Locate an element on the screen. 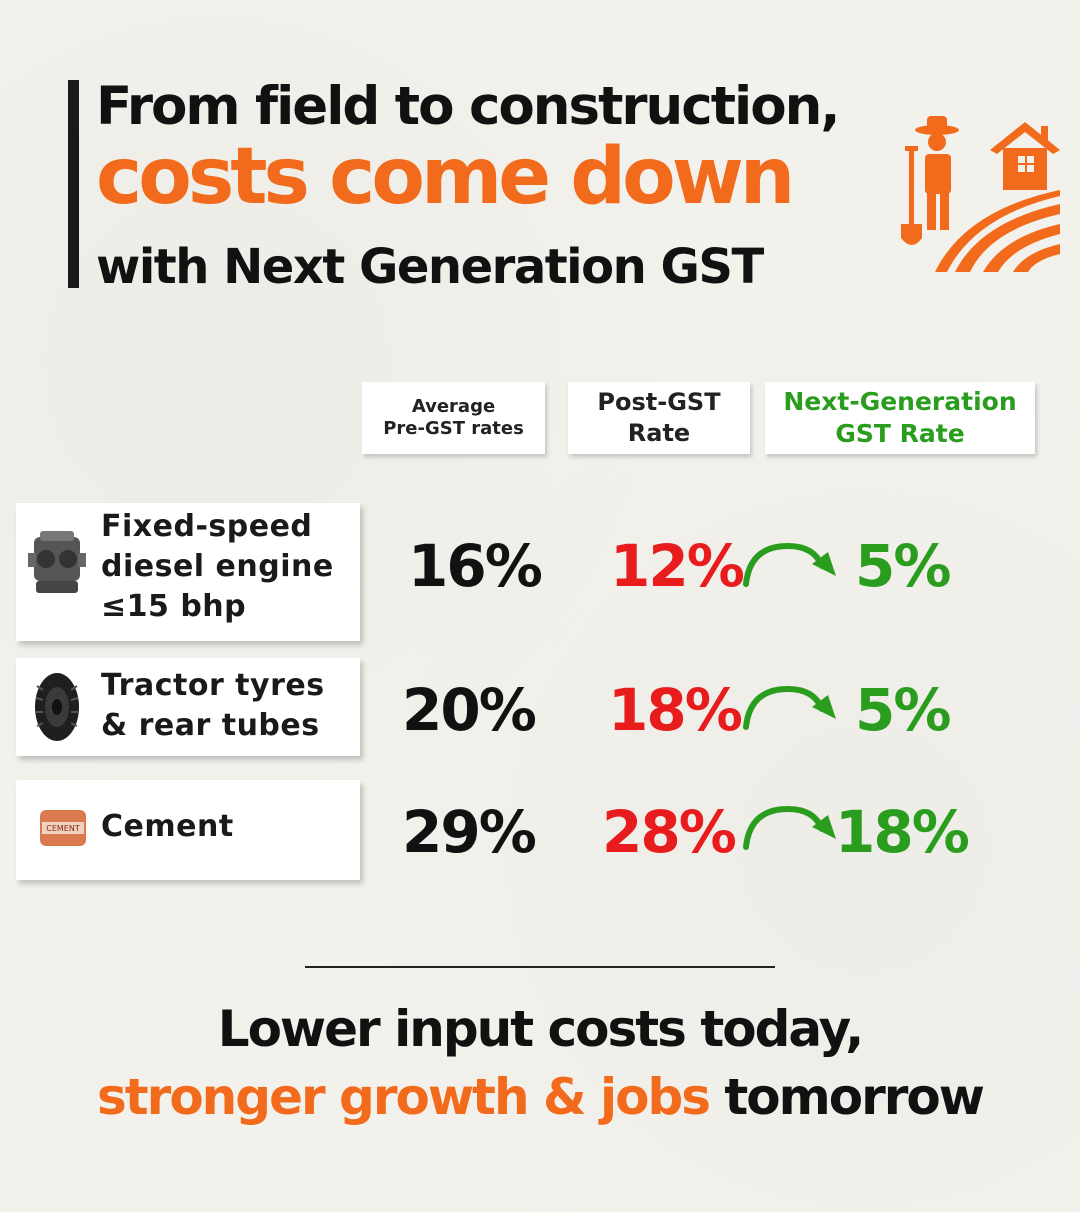 The height and width of the screenshot is (1212, 1080). footer-line-1: Lower input costs today, is located at coordinates (541, 1029).